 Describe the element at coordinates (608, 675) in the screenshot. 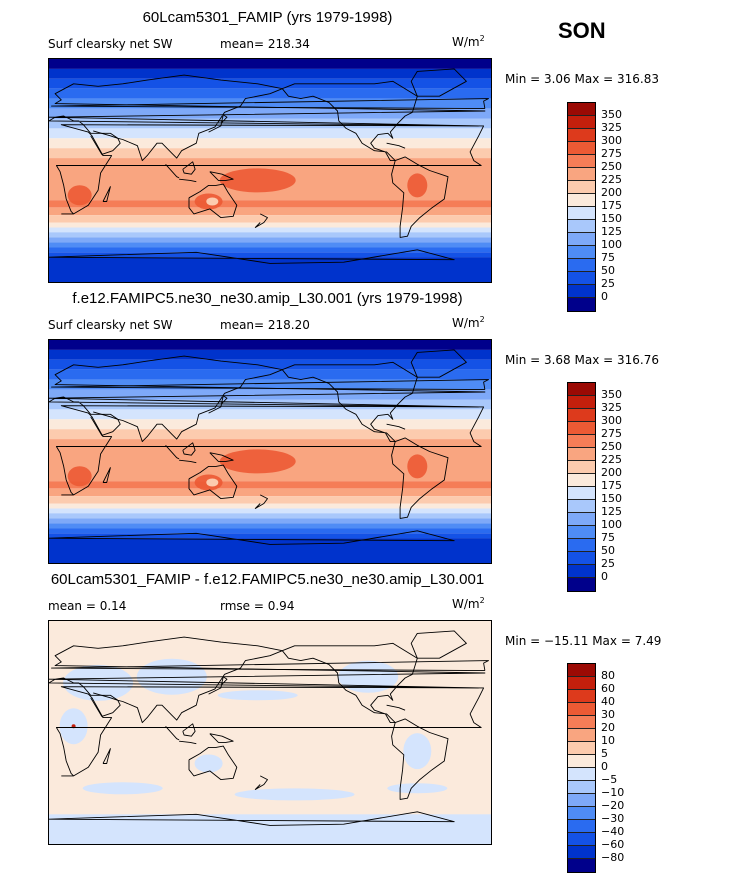

I see `colorbar-tick-label: 80` at that location.